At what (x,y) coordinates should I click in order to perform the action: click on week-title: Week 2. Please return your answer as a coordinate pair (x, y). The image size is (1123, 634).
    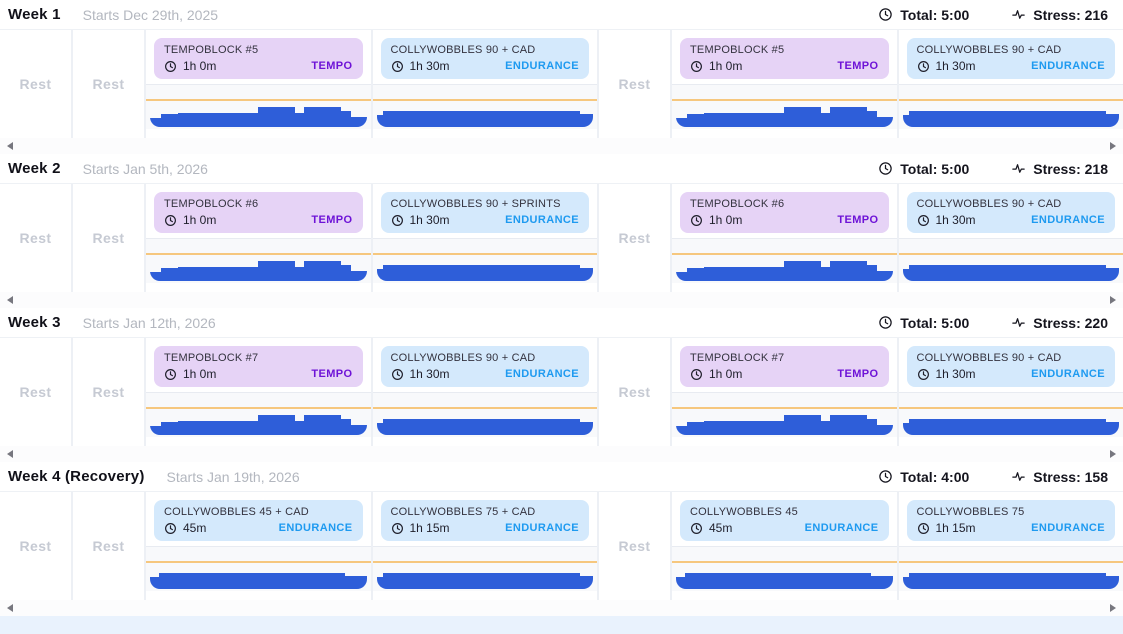
    Looking at the image, I should click on (34, 168).